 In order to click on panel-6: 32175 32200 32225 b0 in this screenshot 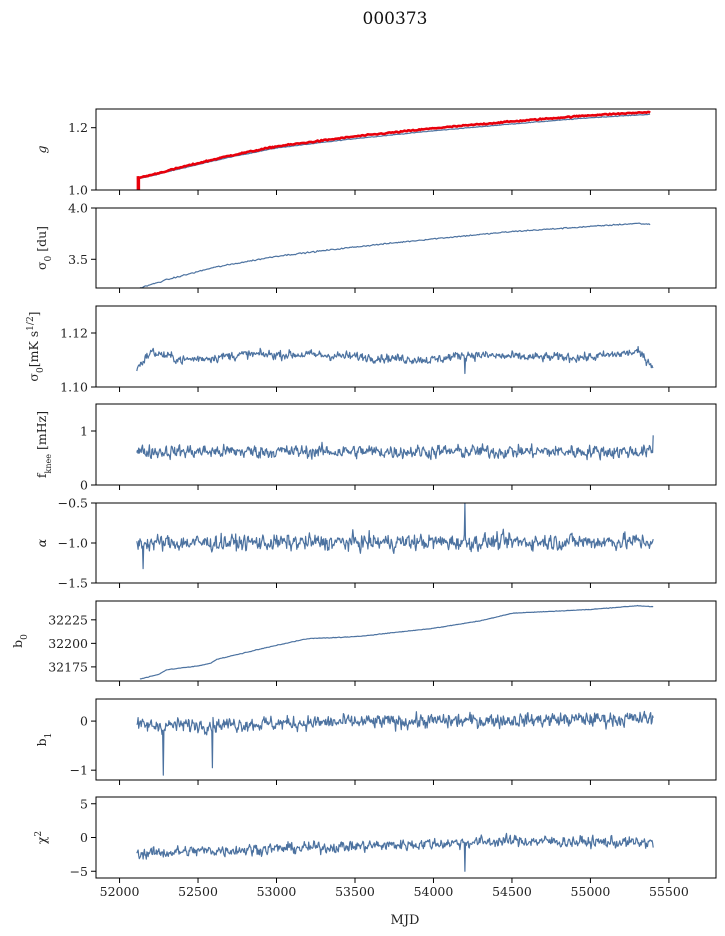, I will do `click(363, 643)`.